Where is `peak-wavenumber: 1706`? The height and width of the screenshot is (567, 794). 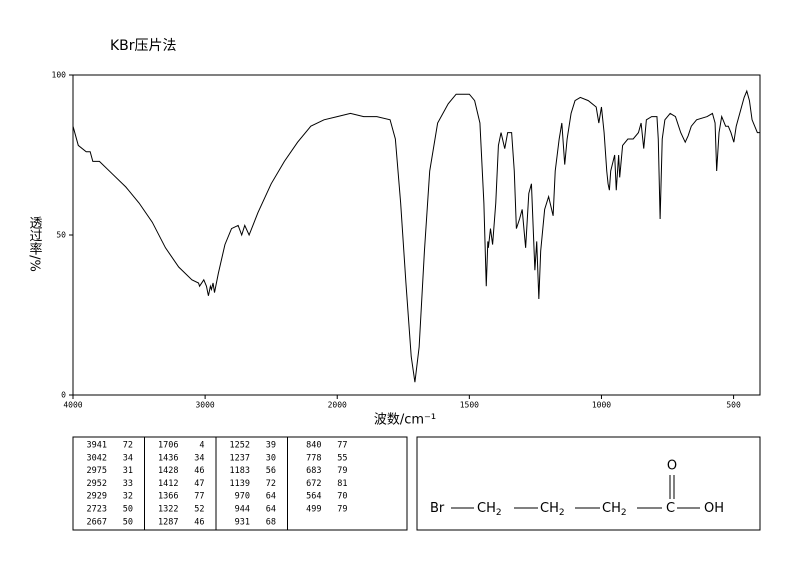 peak-wavenumber: 1706 is located at coordinates (168, 446).